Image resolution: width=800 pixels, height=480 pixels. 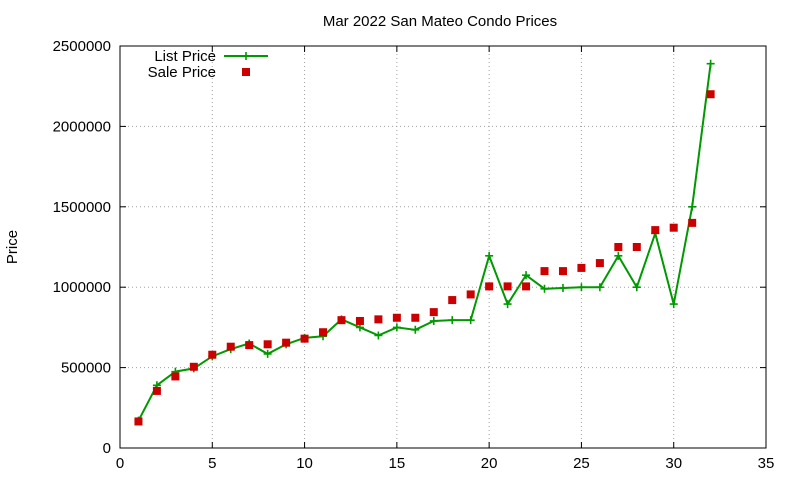 What do you see at coordinates (489, 463) in the screenshot?
I see `x-tick-label: 20` at bounding box center [489, 463].